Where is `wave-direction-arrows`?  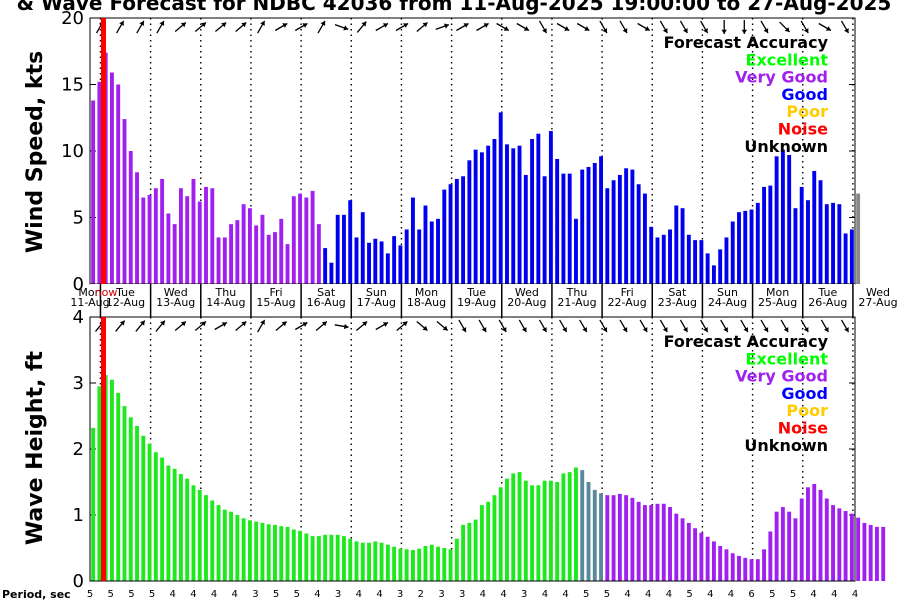
wave-direction-arrows is located at coordinates (472, 326).